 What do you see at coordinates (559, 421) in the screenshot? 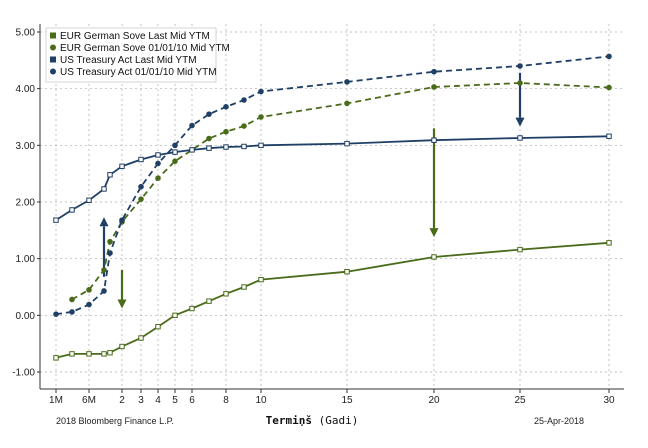
I see `footer-date: 25-Apr-2018` at bounding box center [559, 421].